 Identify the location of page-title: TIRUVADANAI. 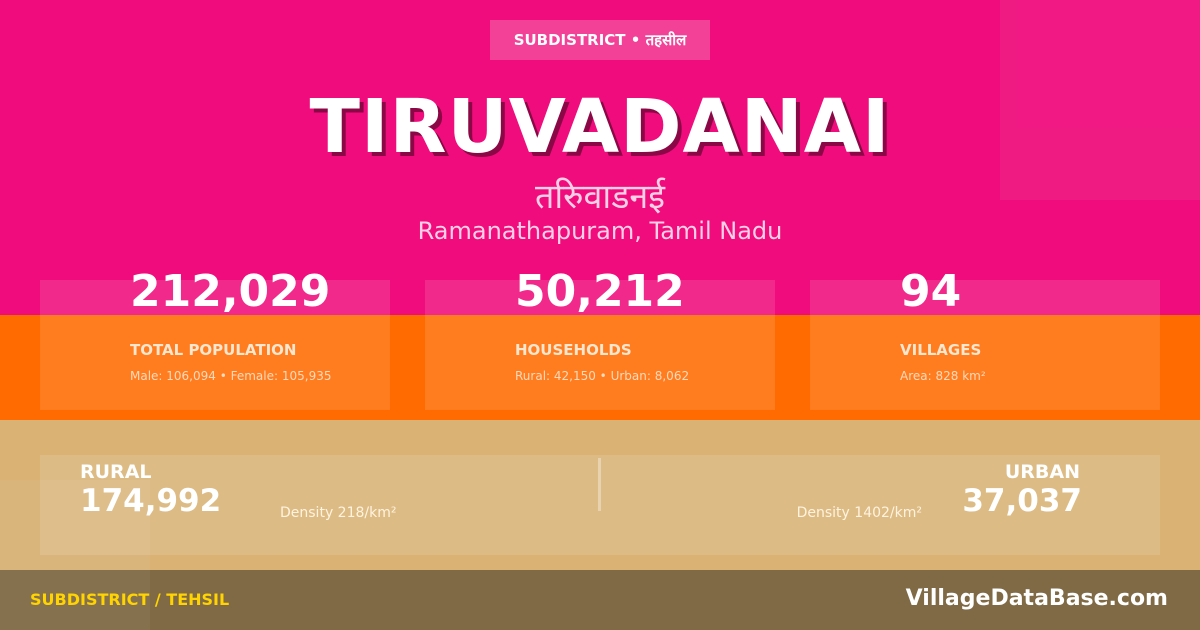
(600, 127).